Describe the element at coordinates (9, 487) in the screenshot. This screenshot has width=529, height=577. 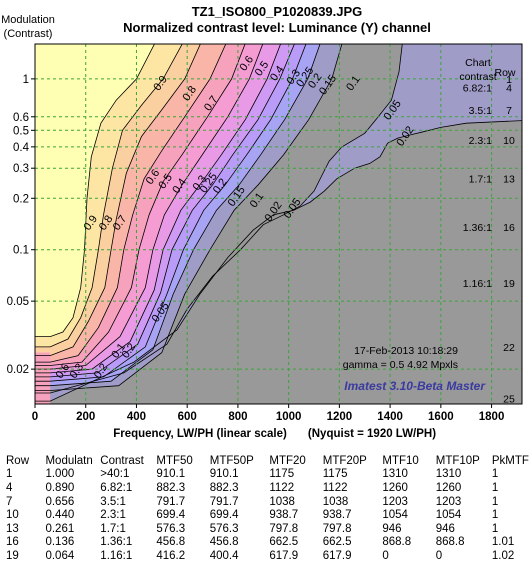
I see `table-cell: 4` at that location.